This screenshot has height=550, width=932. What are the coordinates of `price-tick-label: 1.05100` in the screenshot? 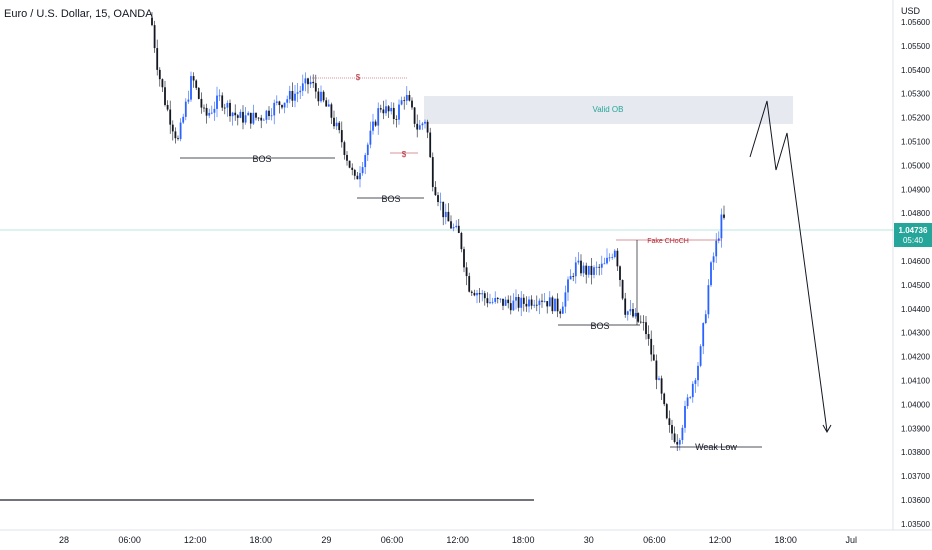 It's located at (915, 142).